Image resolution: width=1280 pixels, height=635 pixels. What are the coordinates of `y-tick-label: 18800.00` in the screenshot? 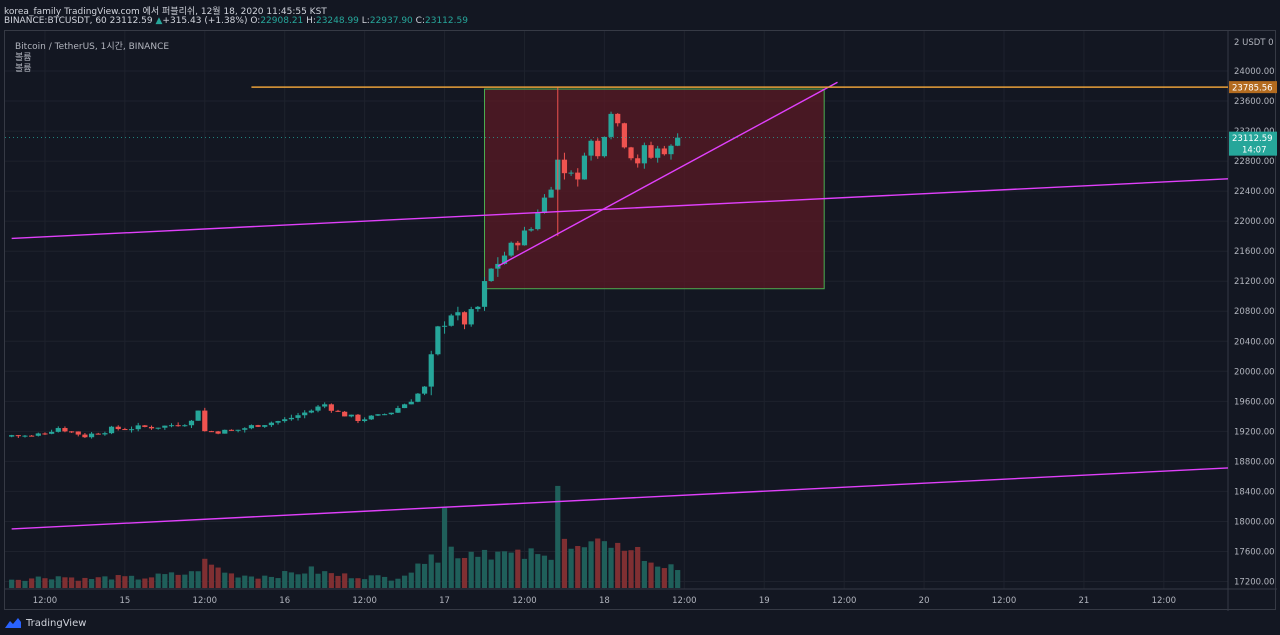 It's located at (1254, 462).